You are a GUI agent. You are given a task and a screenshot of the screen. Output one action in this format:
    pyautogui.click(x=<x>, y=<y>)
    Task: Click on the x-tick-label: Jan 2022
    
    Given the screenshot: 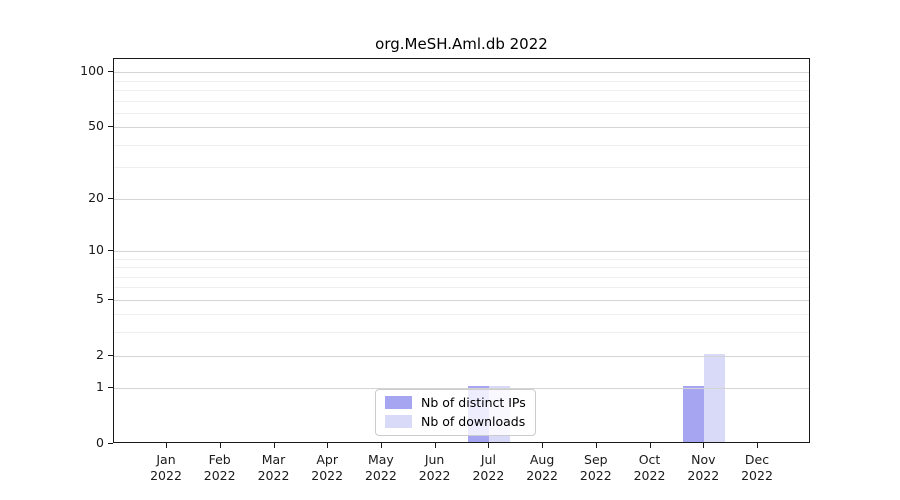 What is the action you would take?
    pyautogui.click(x=166, y=467)
    